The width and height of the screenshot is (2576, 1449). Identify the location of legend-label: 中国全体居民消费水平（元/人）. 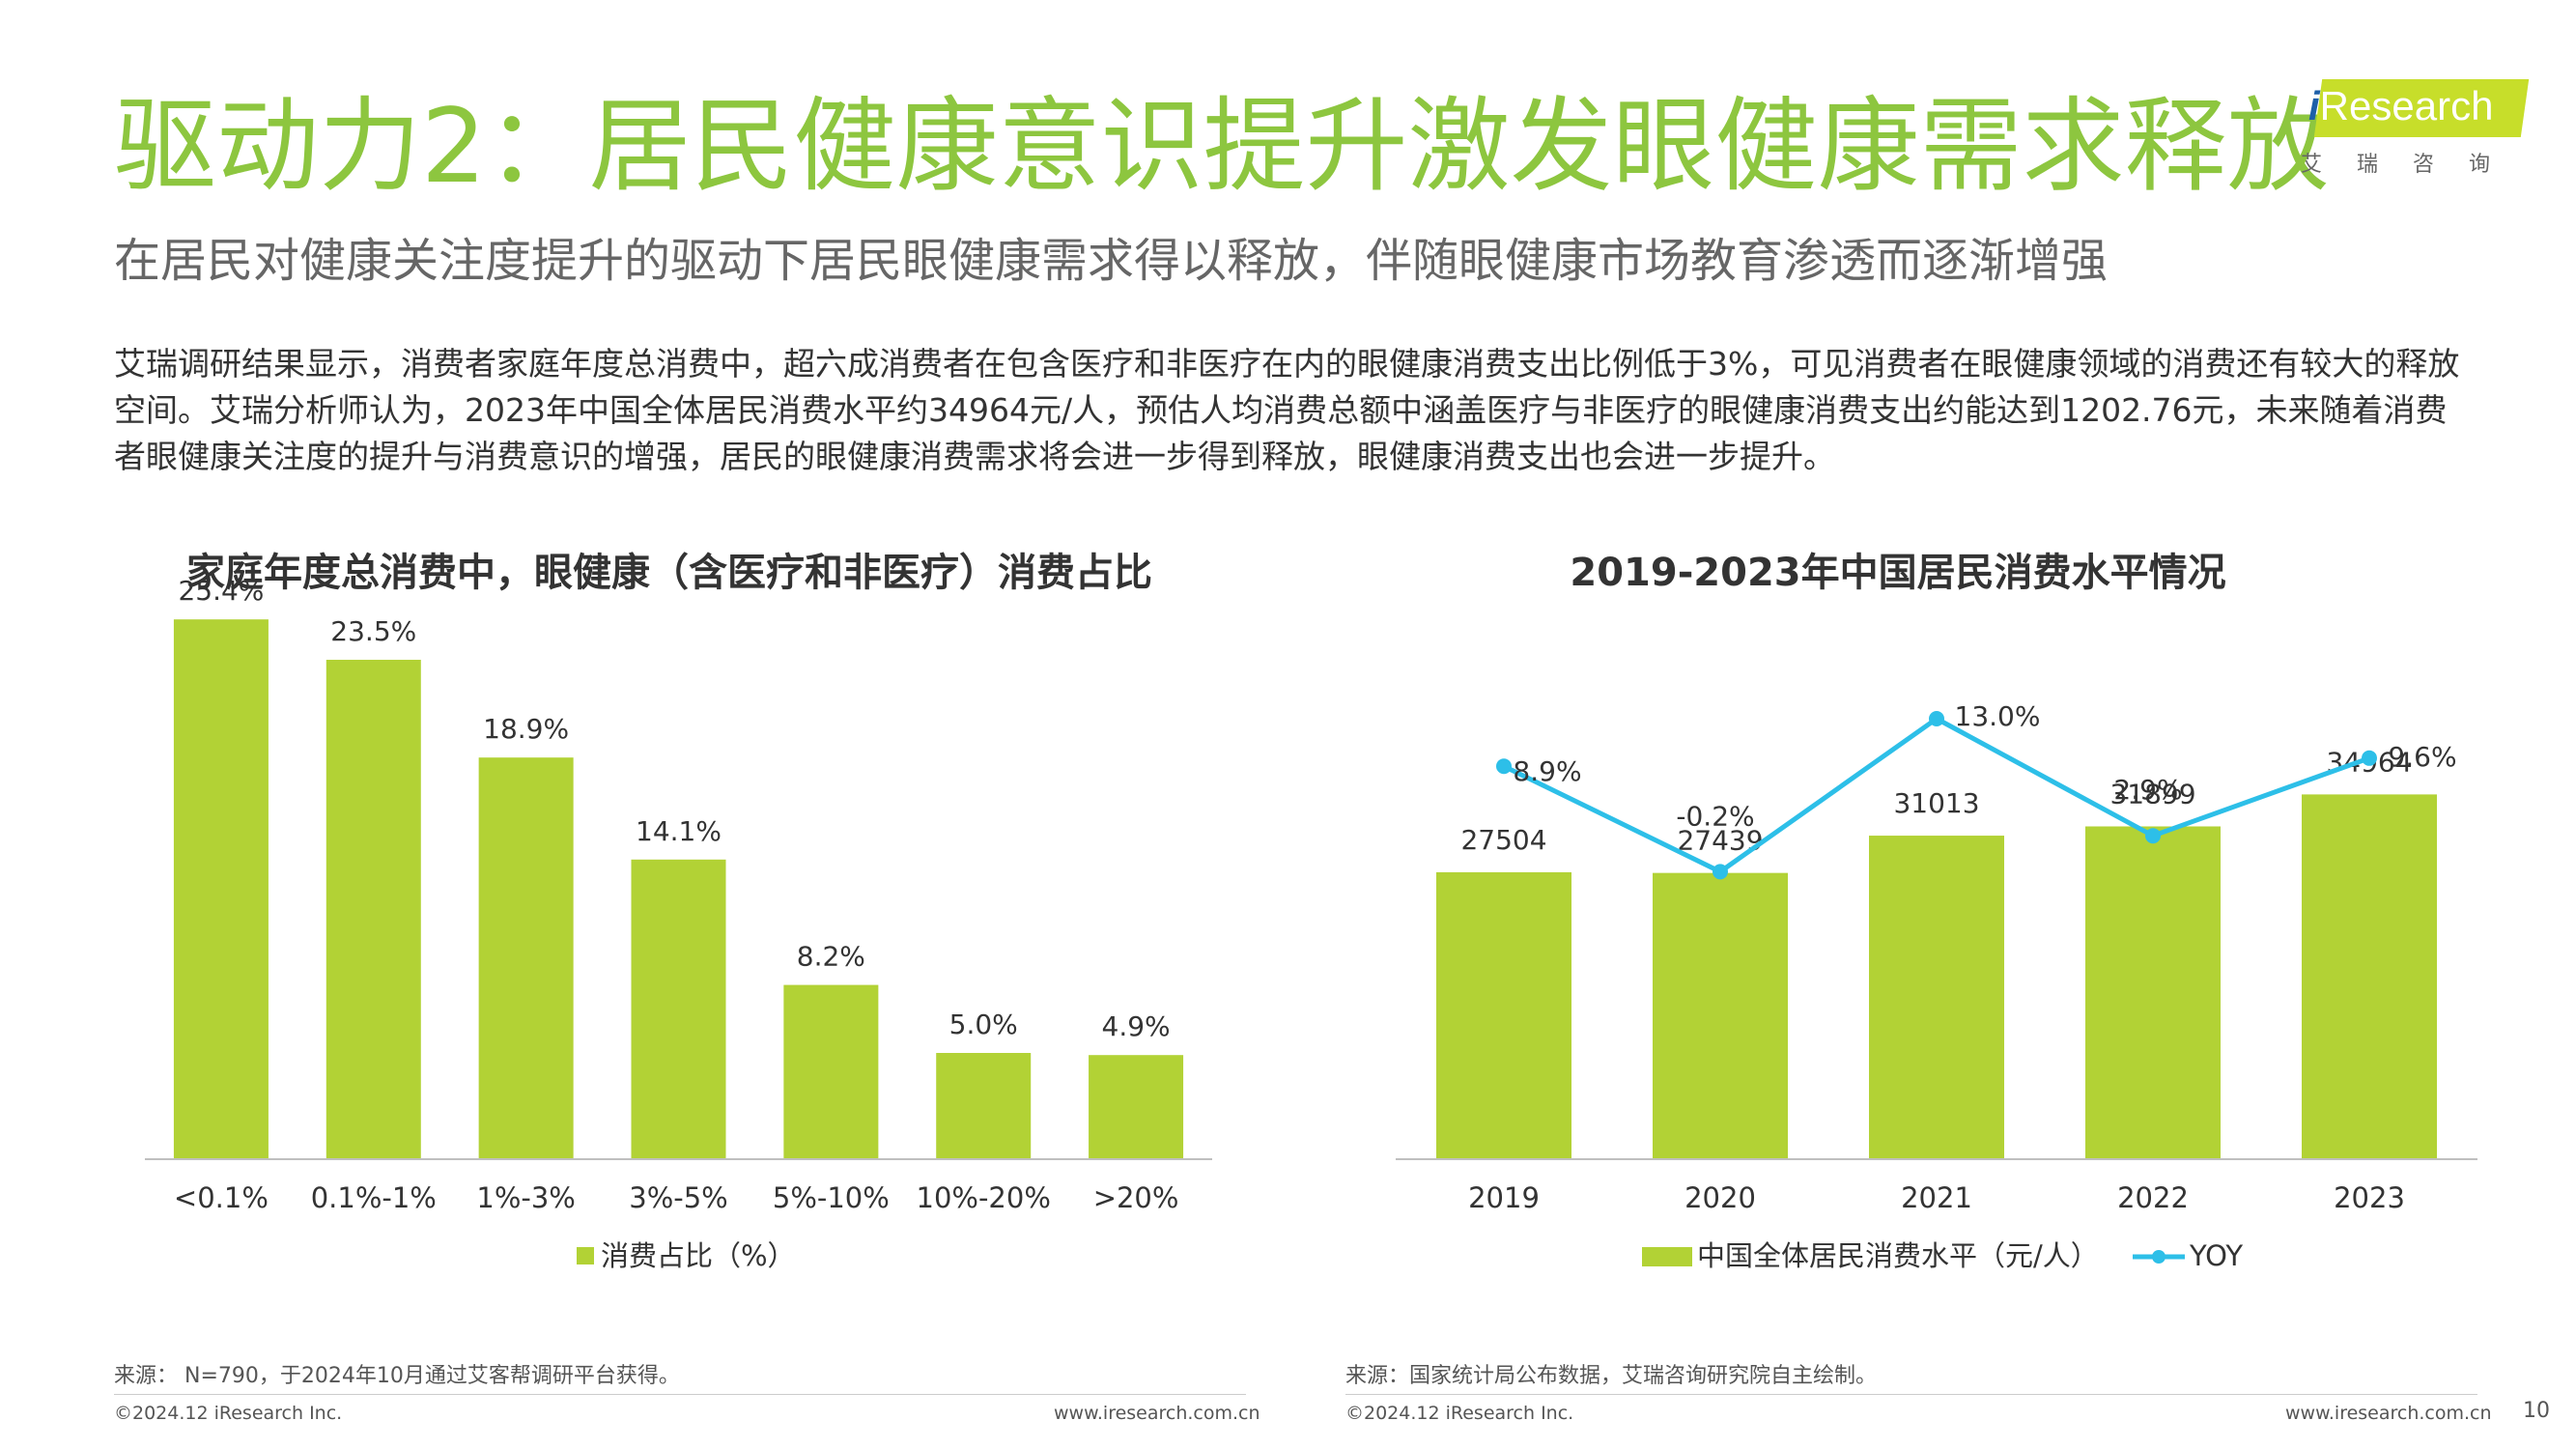
(1898, 1255).